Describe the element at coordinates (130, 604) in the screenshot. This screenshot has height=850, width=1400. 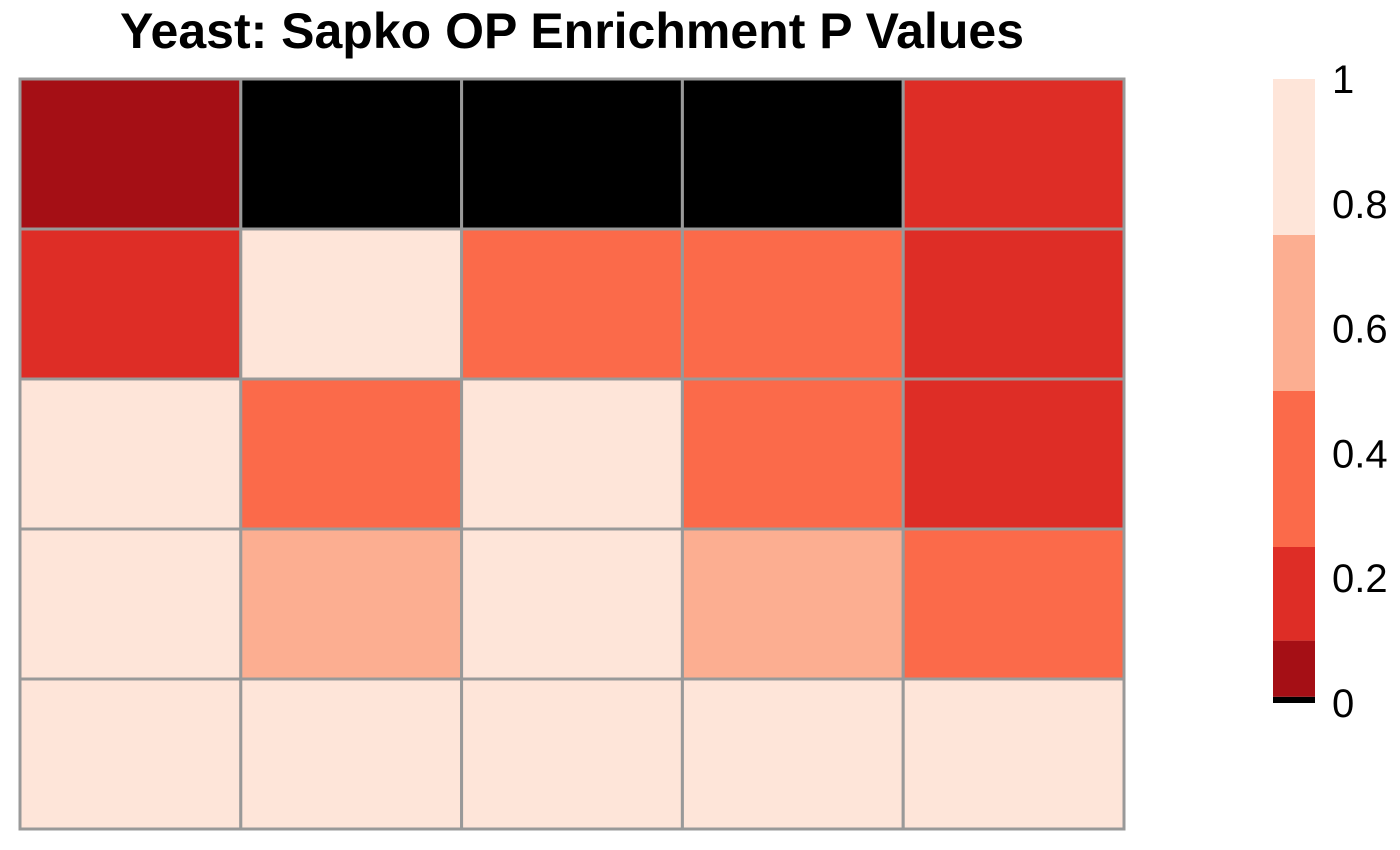
I see `heatmap-cell-r4-c1` at that location.